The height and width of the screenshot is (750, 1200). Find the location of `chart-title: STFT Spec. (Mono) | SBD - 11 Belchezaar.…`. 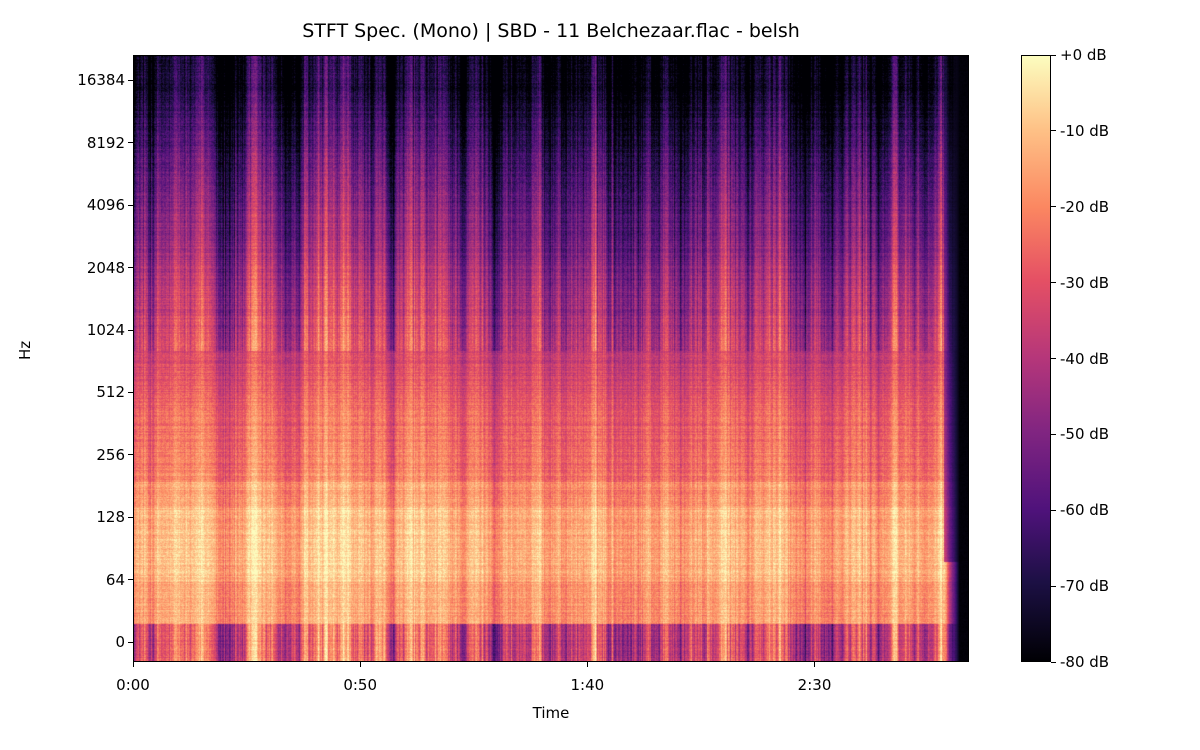

chart-title: STFT Spec. (Mono) | SBD - 11 Belchezaar.… is located at coordinates (551, 31).